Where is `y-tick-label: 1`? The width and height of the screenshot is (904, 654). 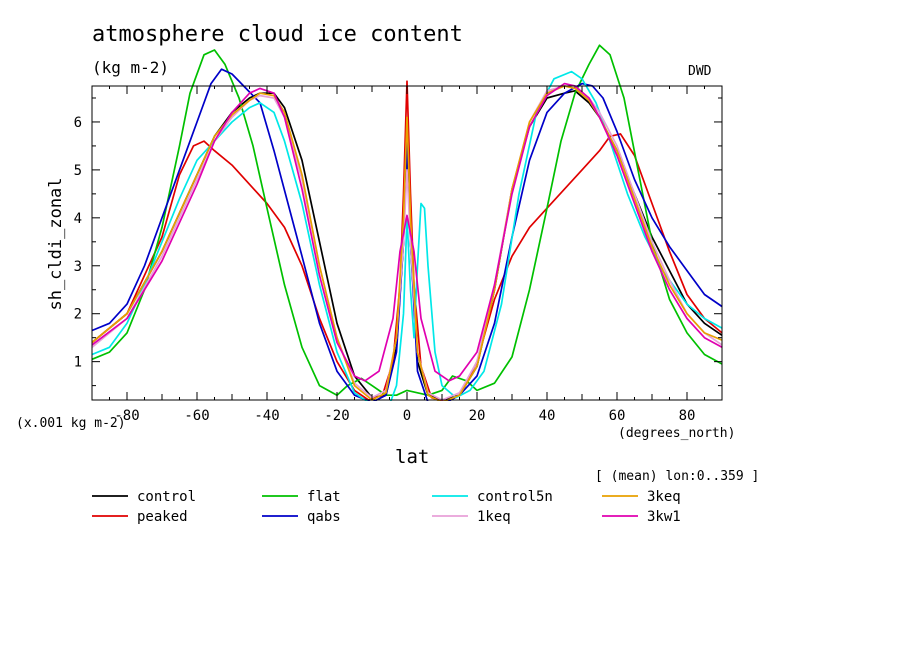 y-tick-label: 1 is located at coordinates (78, 363).